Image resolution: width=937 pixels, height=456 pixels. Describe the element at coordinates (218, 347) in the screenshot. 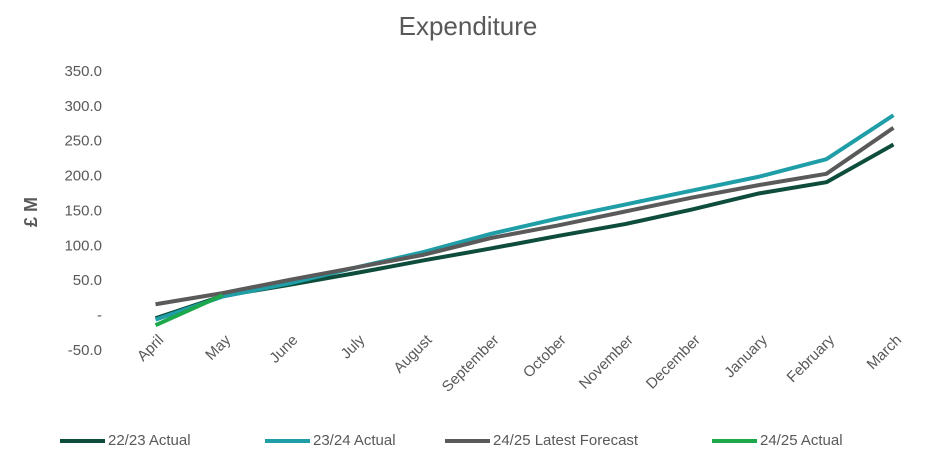

I see `x-tick-label: May` at that location.